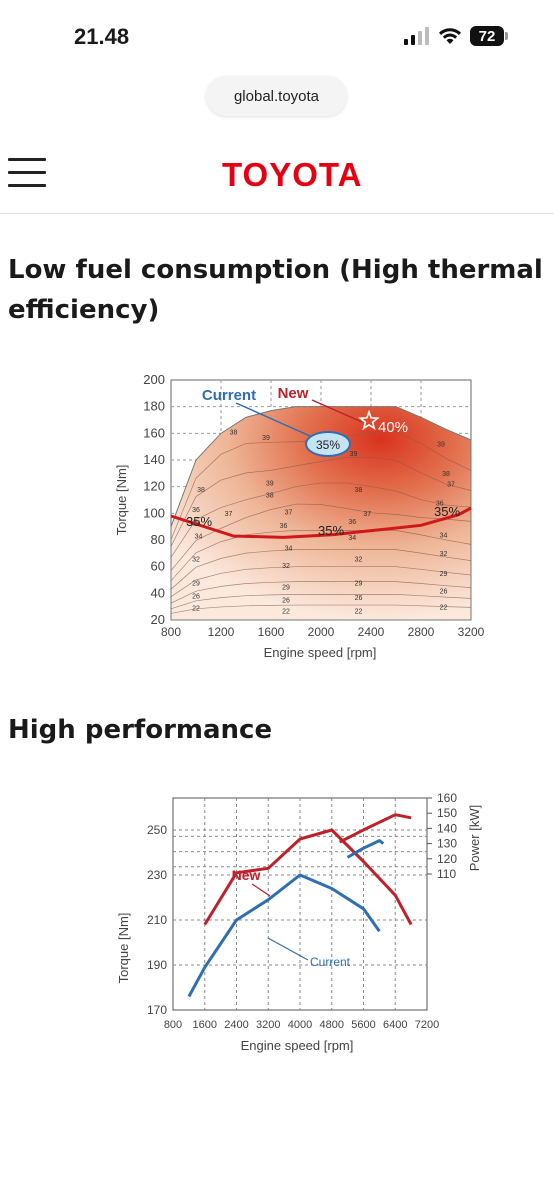  I want to click on status-time: 21.48, so click(102, 36).